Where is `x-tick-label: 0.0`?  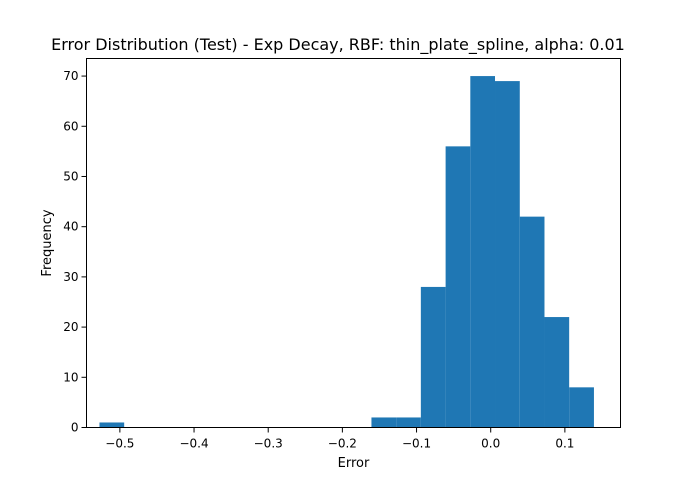
x-tick-label: 0.0 is located at coordinates (490, 444).